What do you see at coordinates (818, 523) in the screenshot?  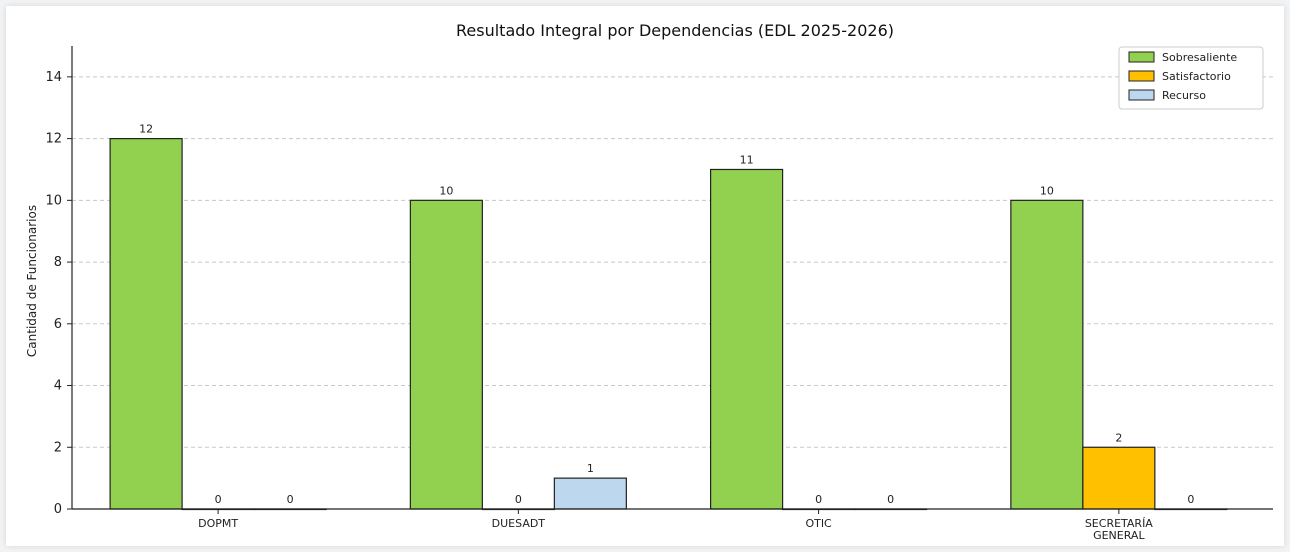 I see `x-tick-label-2: OTIC` at bounding box center [818, 523].